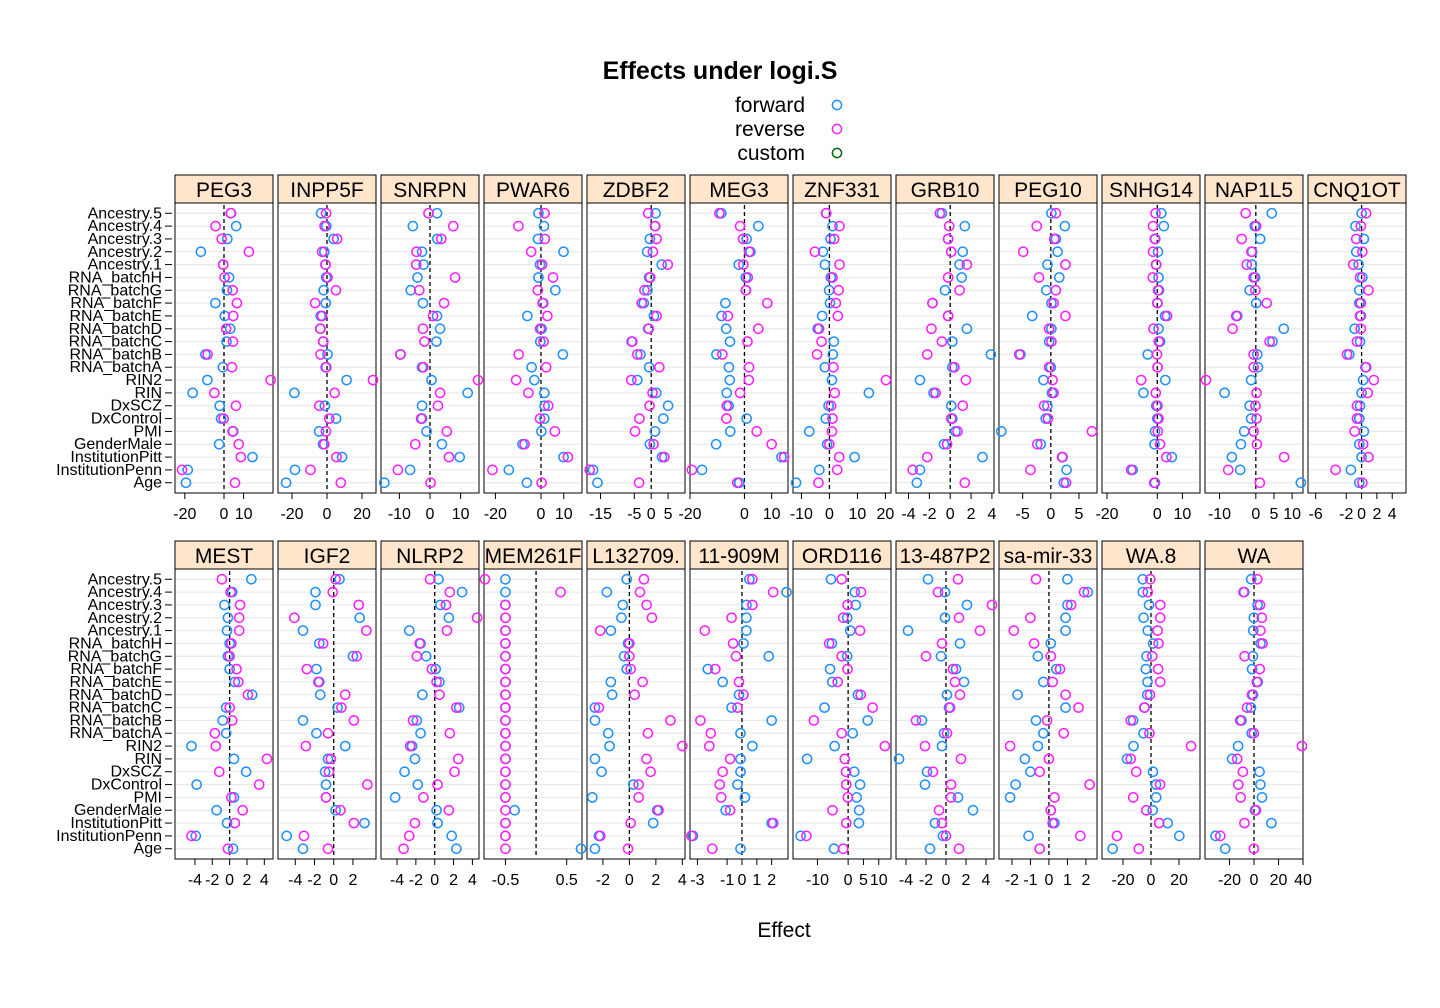 Image resolution: width=1440 pixels, height=1008 pixels. Describe the element at coordinates (1148, 348) in the screenshot. I see `panel-snhg14: SNHG14 -20 0 10` at that location.